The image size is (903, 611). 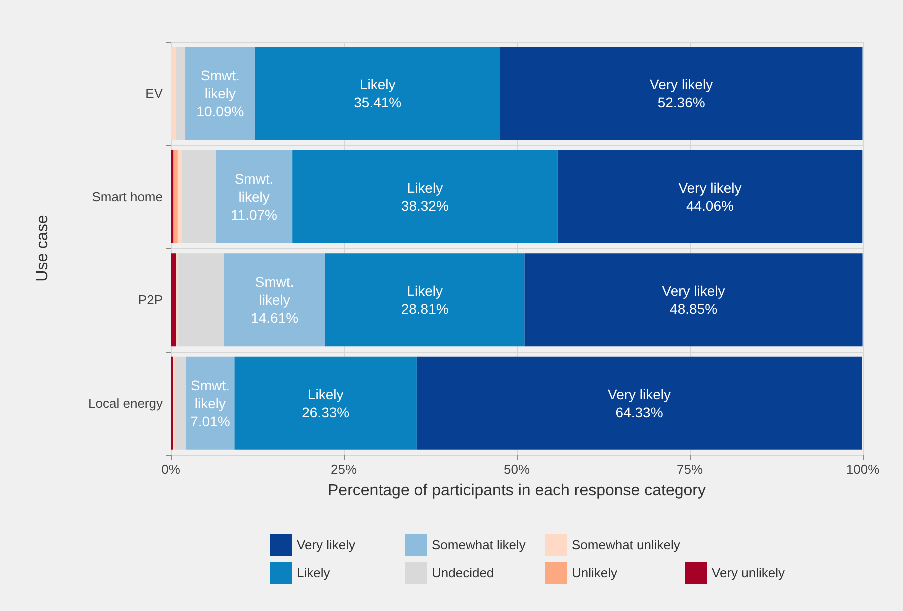 I want to click on data-label: Very likely 52.36%, so click(x=682, y=93).